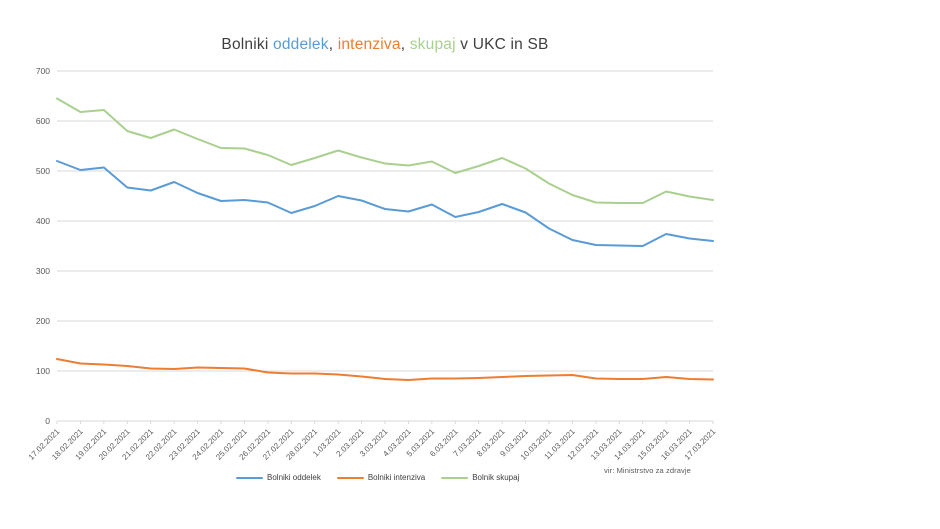 The height and width of the screenshot is (529, 940). Describe the element at coordinates (432, 44) in the screenshot. I see `chart-title-part: skupaj` at that location.